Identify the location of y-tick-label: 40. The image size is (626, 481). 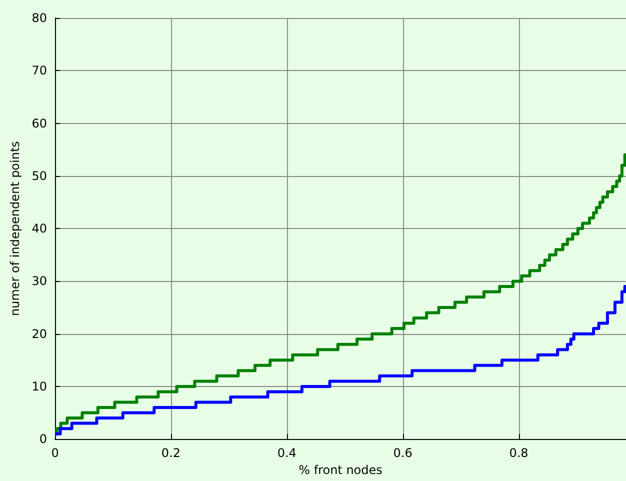
(39, 229).